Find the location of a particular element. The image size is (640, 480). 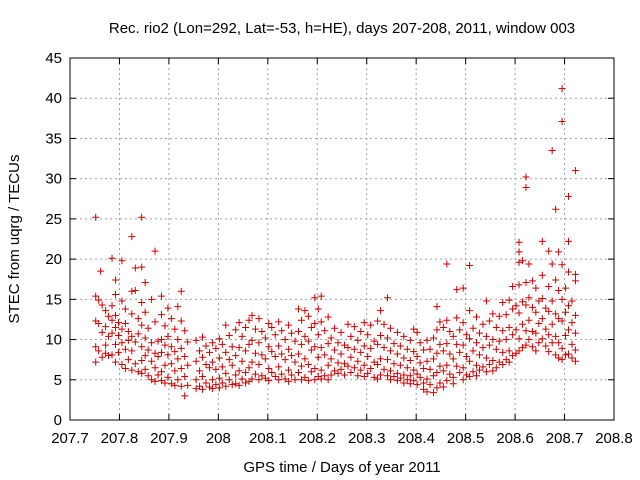

x-axis-label: GPS time / Days of year 2011 is located at coordinates (341, 467).